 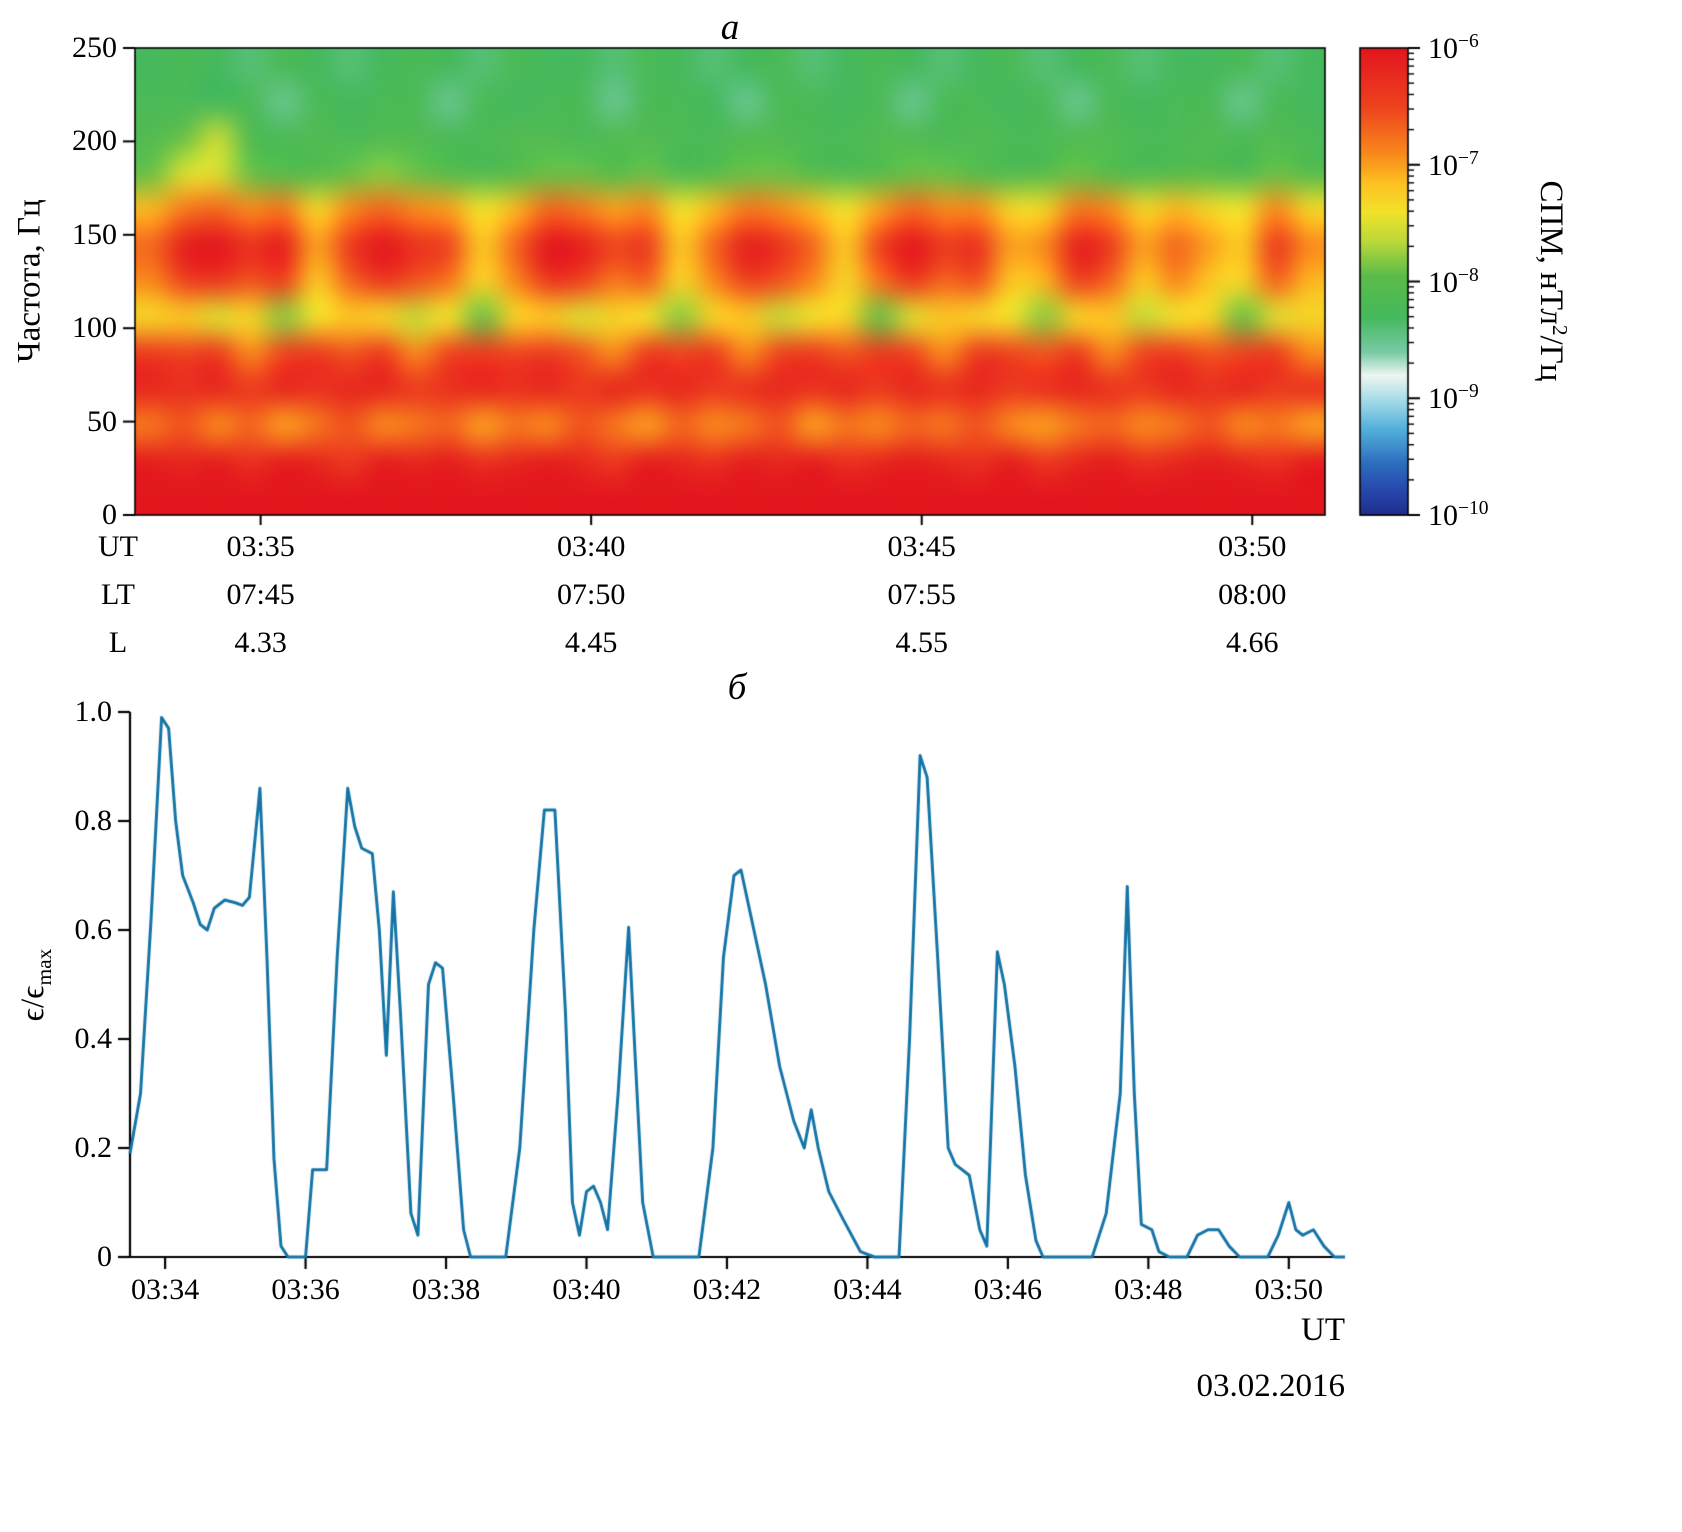 I want to click on panel-a-ytick-label: 50, so click(x=102, y=421).